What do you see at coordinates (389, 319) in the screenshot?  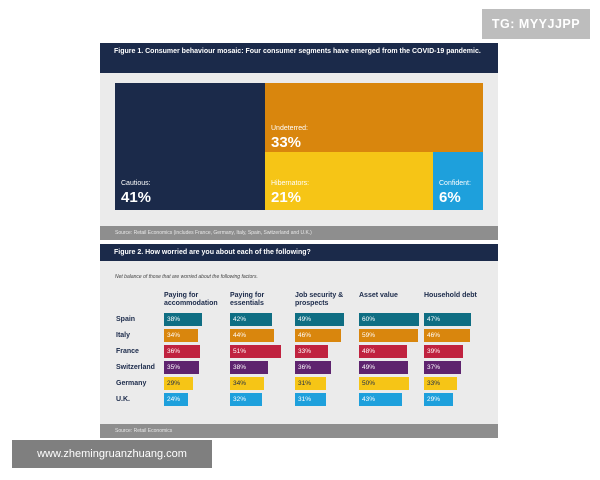 I see `value-bar: 60%` at bounding box center [389, 319].